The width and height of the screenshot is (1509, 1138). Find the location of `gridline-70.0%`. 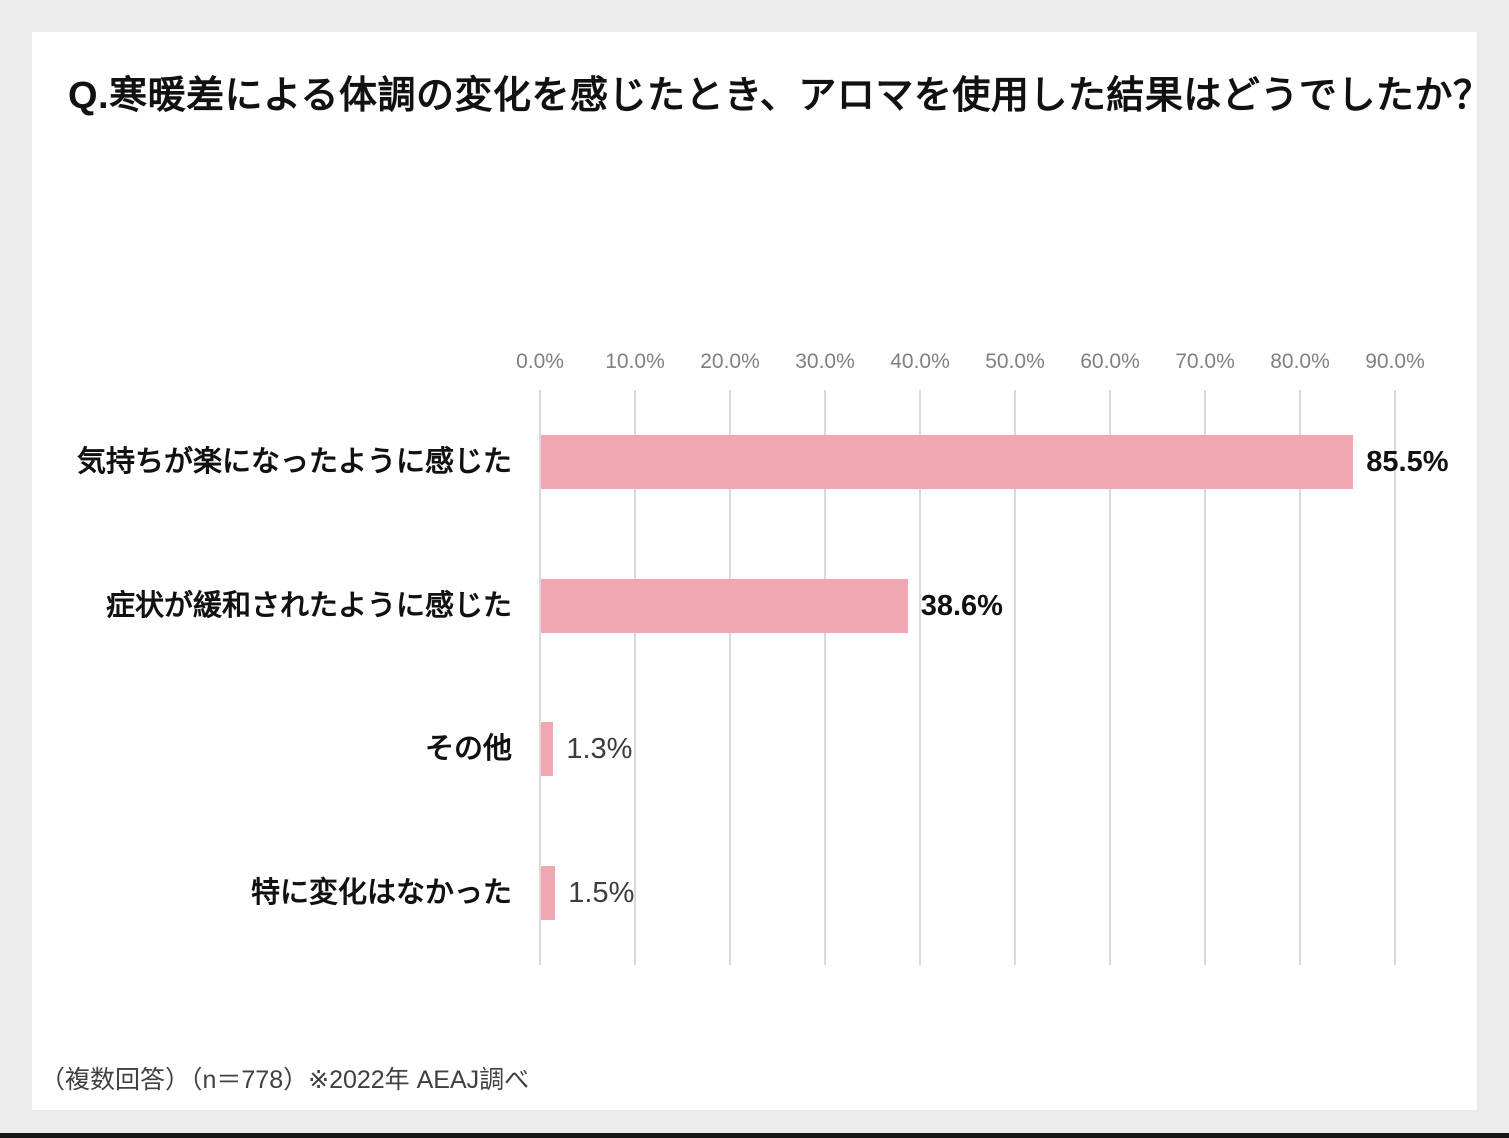

gridline-70.0% is located at coordinates (1205, 677).